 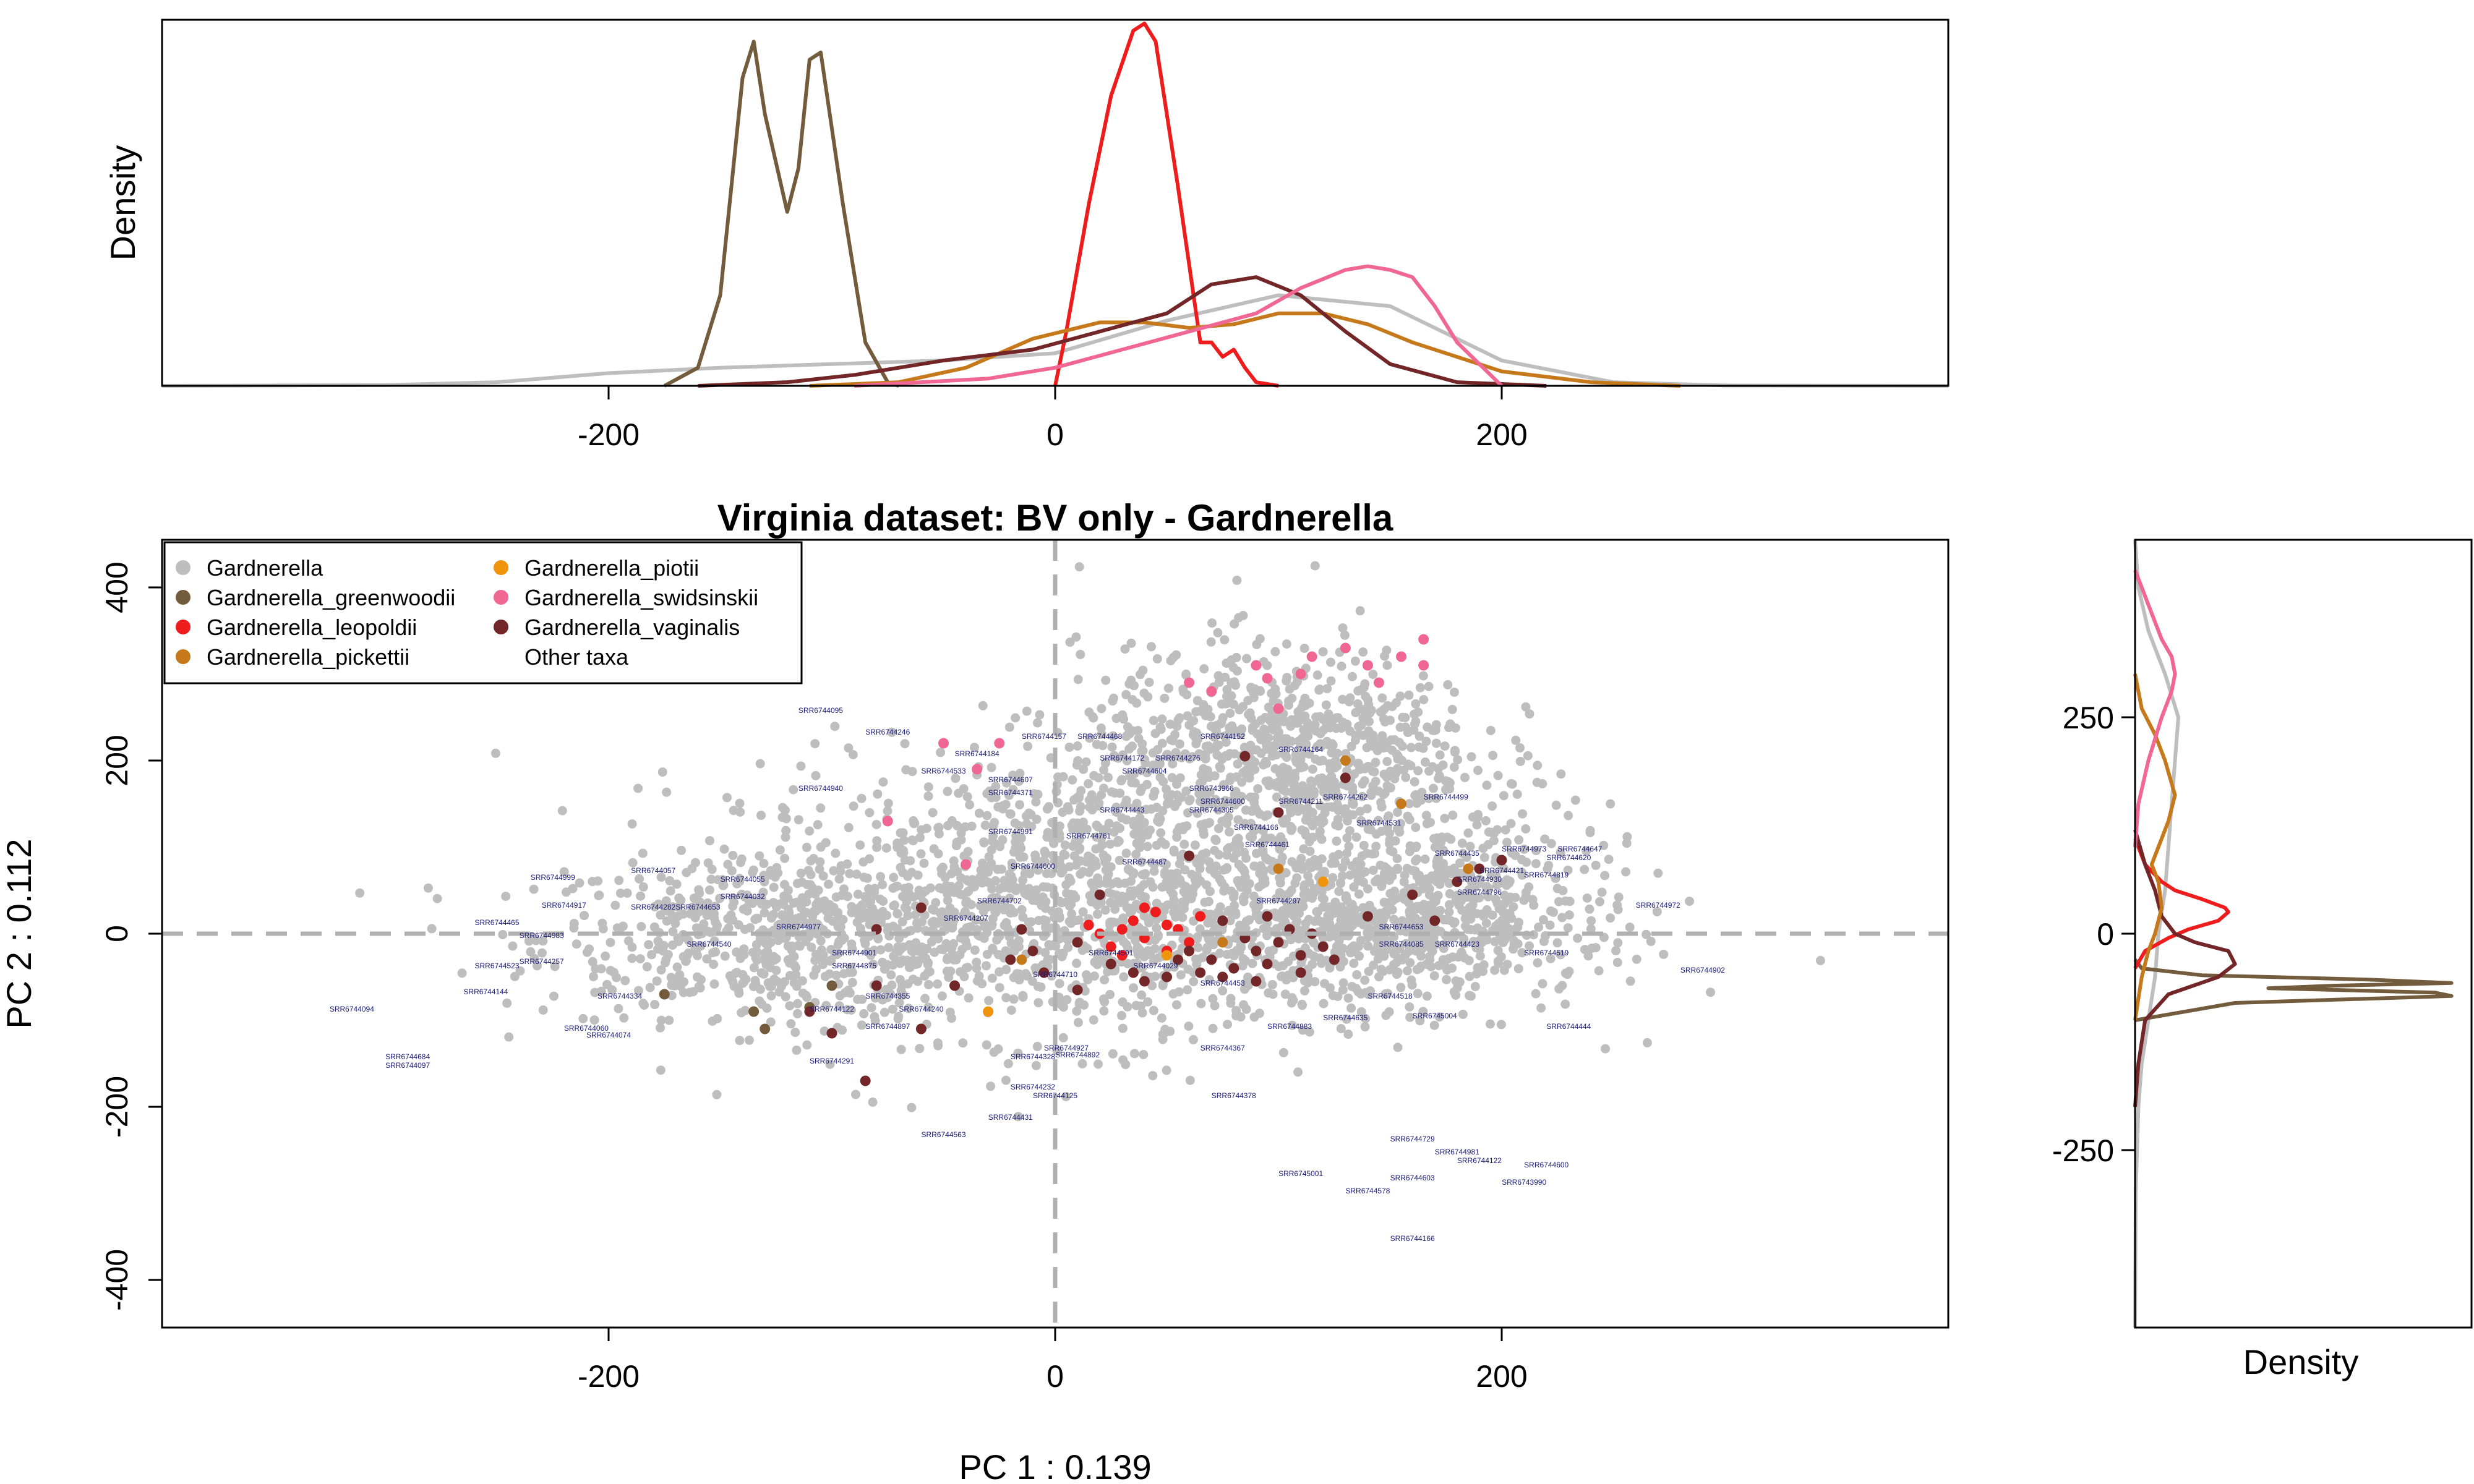 What do you see at coordinates (653, 870) in the screenshot?
I see `sample-label: SRR6744057` at bounding box center [653, 870].